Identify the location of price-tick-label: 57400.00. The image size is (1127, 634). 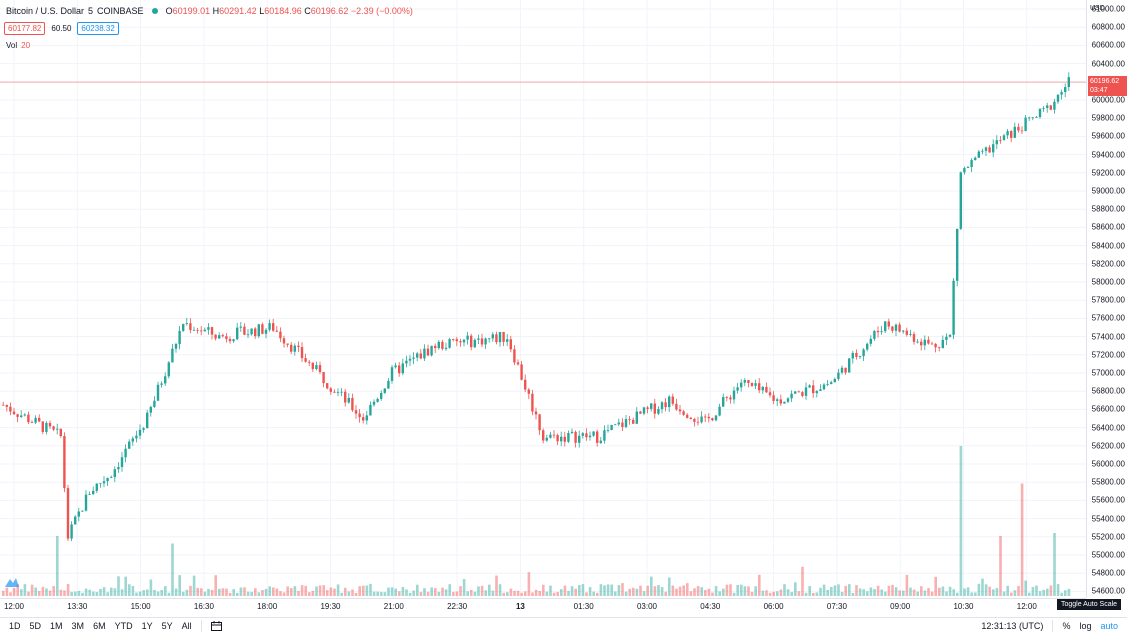
(1108, 337).